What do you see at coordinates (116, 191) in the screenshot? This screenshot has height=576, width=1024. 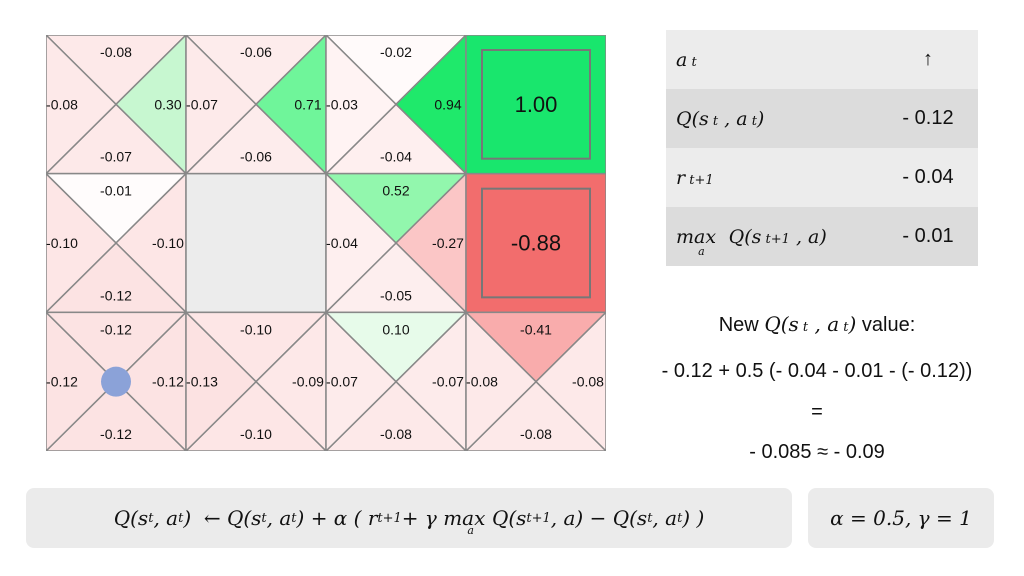 I see `q-value-top: -0.01` at bounding box center [116, 191].